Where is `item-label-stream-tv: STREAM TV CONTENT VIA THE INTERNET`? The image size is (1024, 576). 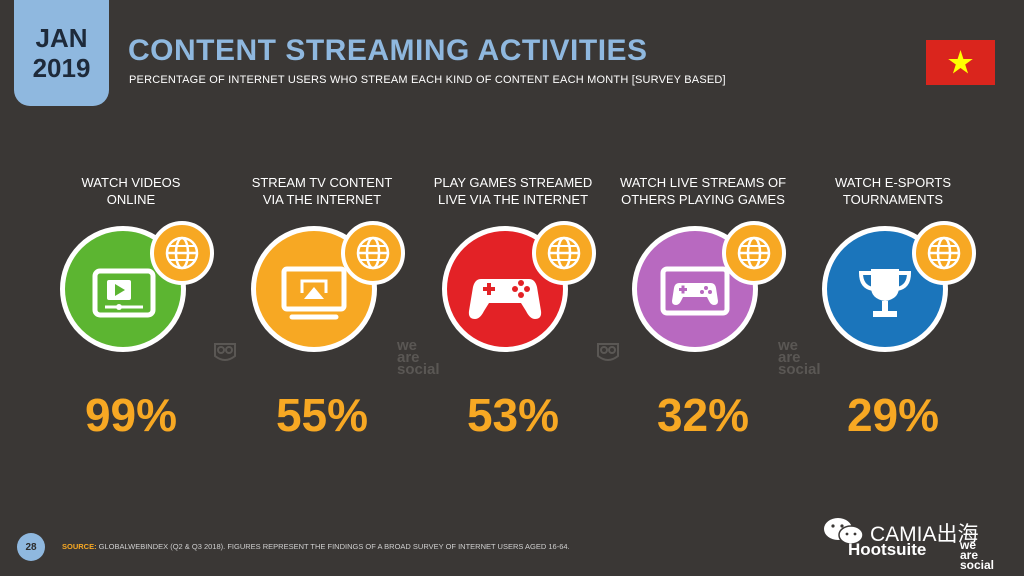 item-label-stream-tv: STREAM TV CONTENT VIA THE INTERNET is located at coordinates (322, 191).